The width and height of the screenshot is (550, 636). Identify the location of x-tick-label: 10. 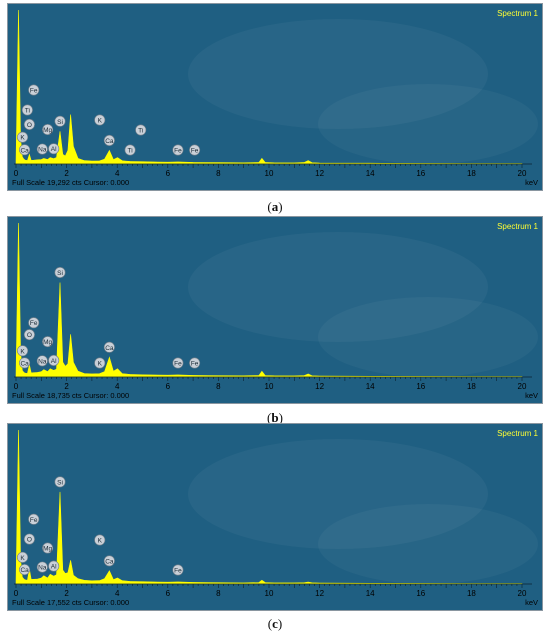
(269, 593).